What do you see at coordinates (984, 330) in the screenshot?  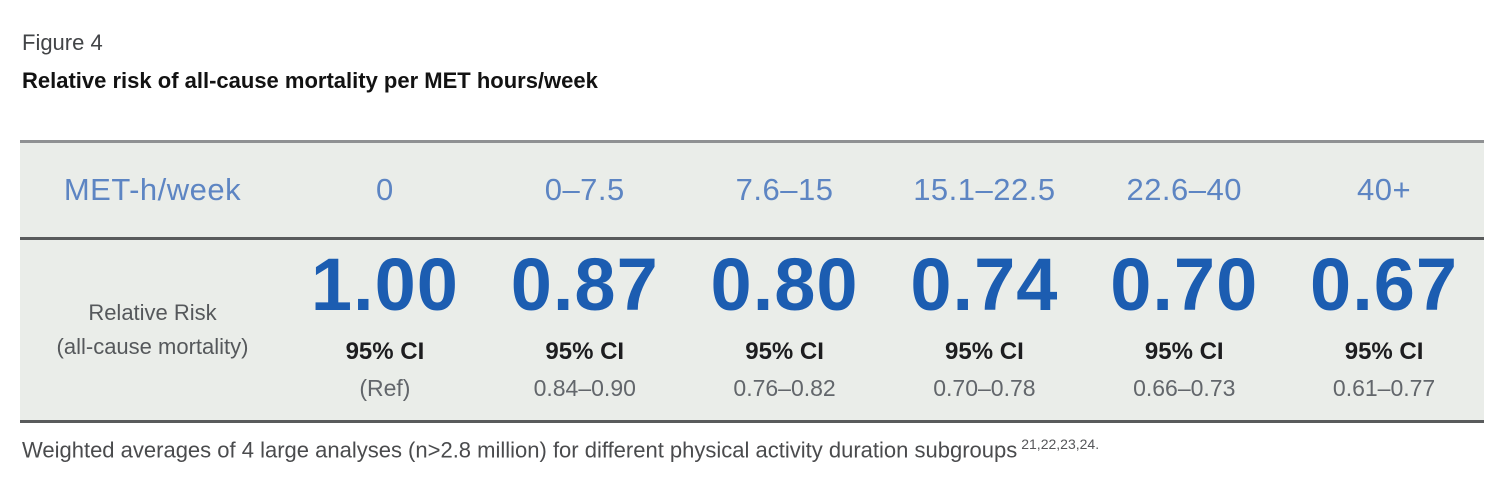 I see `value-cell-3: 0.74 95% CI 0.70–0.78` at bounding box center [984, 330].